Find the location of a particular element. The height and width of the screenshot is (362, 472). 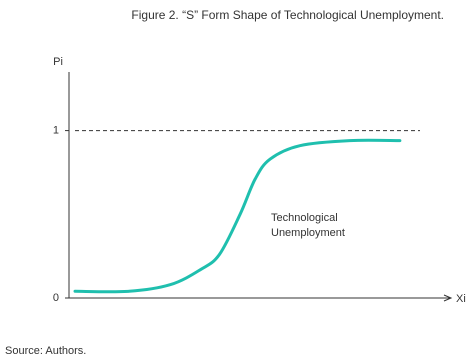

x-axis-label: Xi is located at coordinates (461, 299).